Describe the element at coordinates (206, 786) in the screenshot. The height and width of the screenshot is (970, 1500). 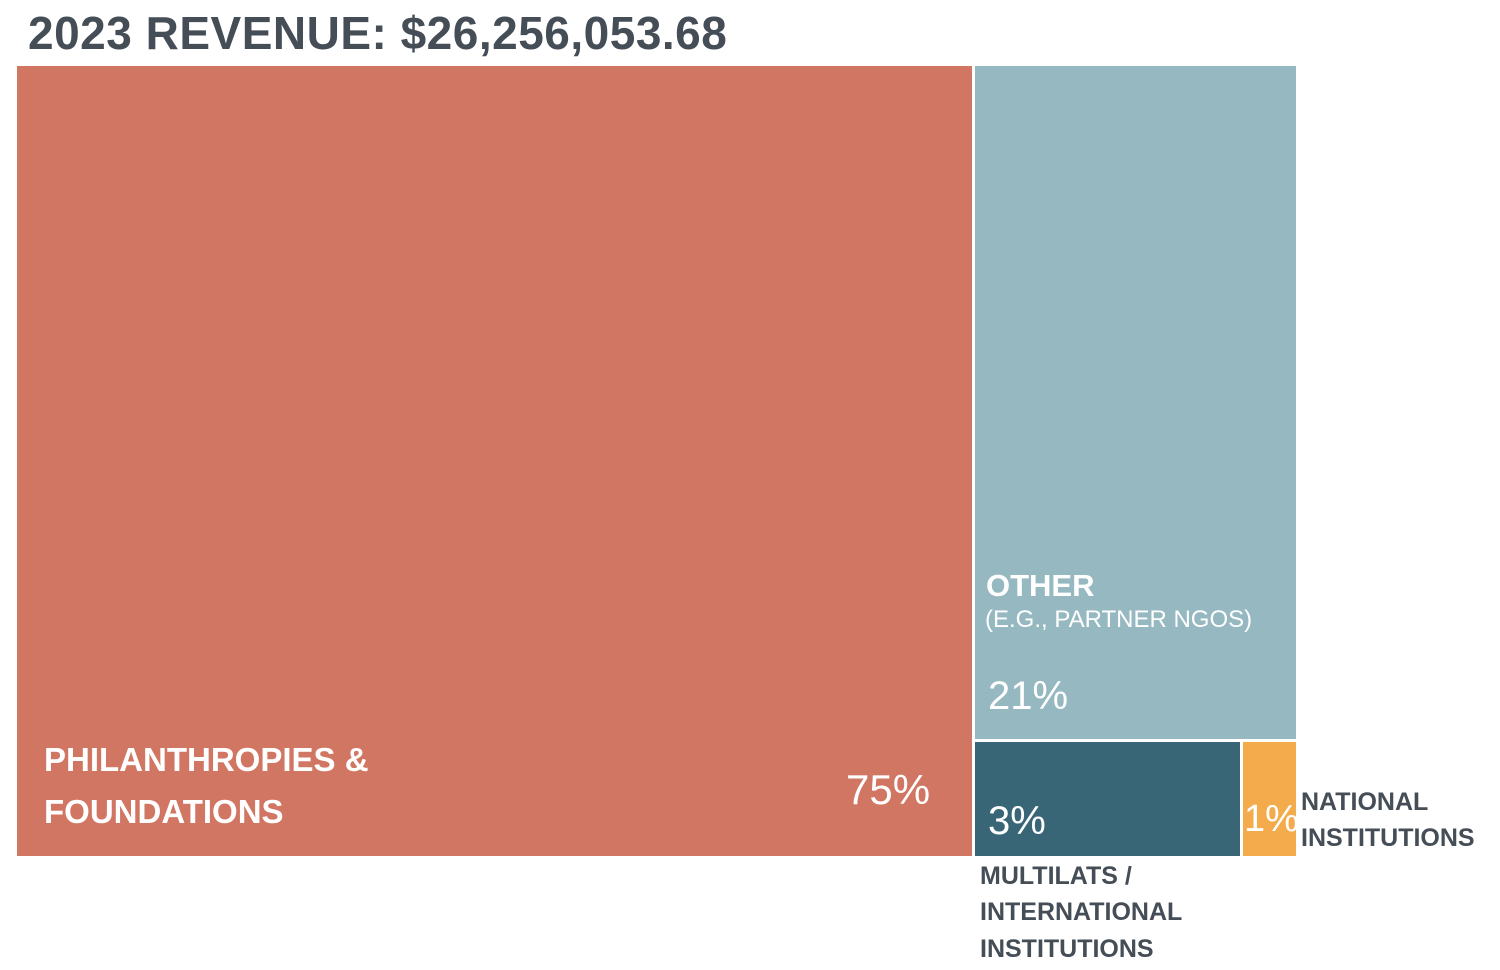
I see `label-philanthropies-foundations: PHILANTHROPIES & FOUNDATIONS` at that location.